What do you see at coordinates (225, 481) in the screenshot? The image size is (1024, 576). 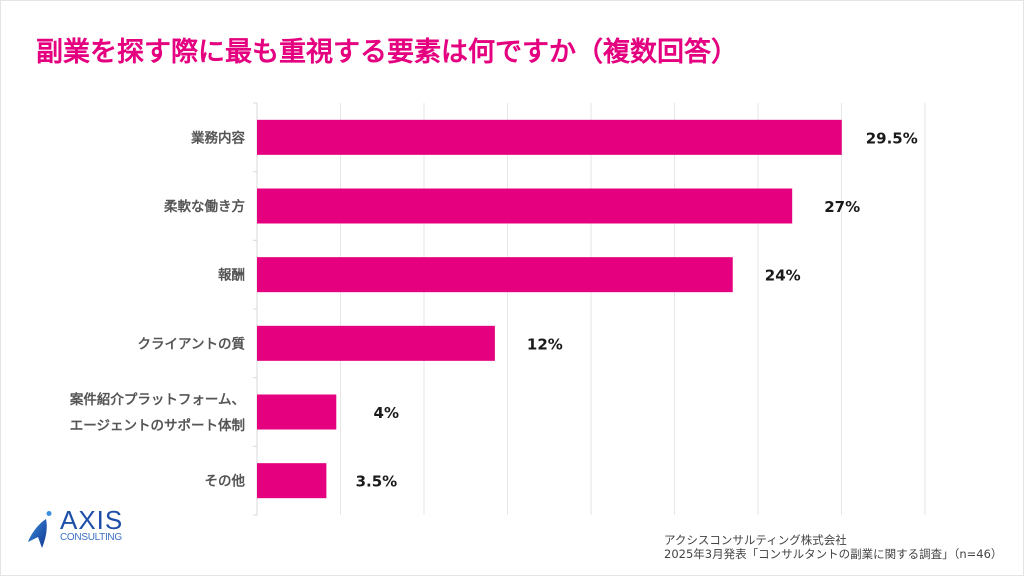 I see `category-label: その他` at bounding box center [225, 481].